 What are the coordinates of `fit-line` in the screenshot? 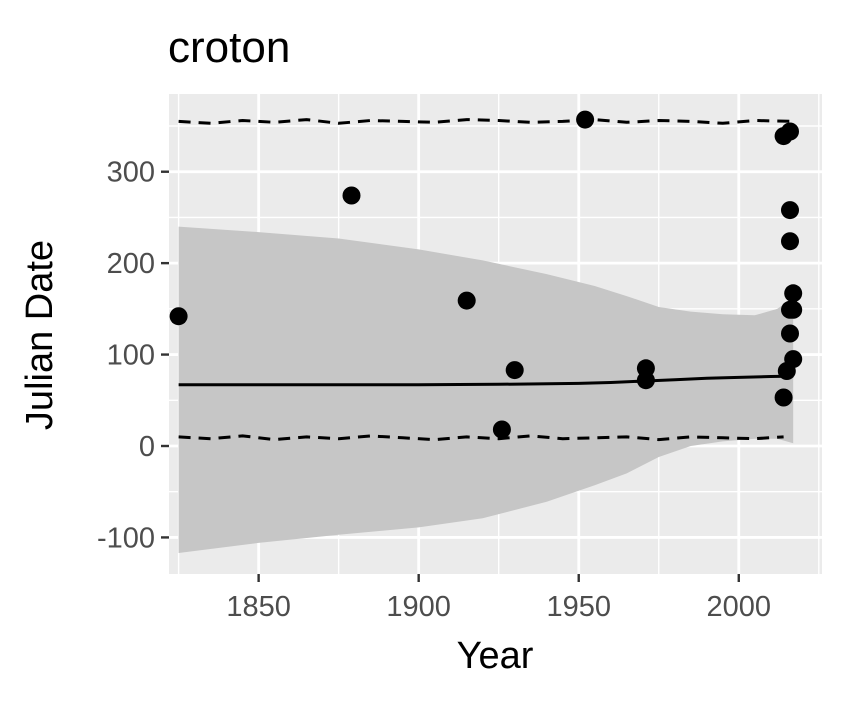 It's located at (486, 380).